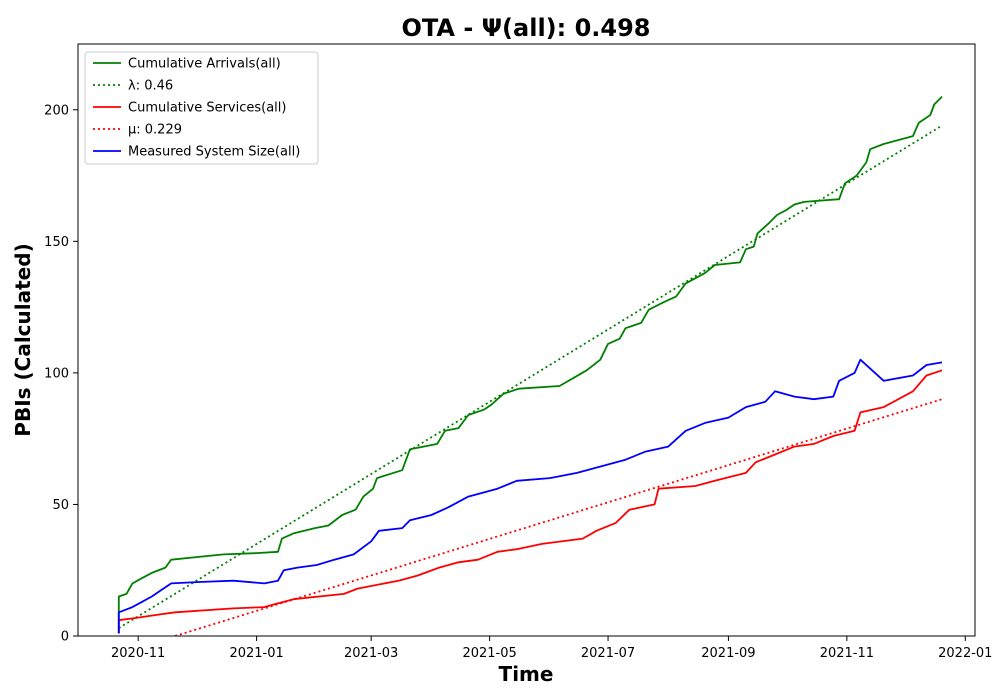  Describe the element at coordinates (526, 28) in the screenshot. I see `chart-title: OTA - Ψ(all): 0.498` at that location.